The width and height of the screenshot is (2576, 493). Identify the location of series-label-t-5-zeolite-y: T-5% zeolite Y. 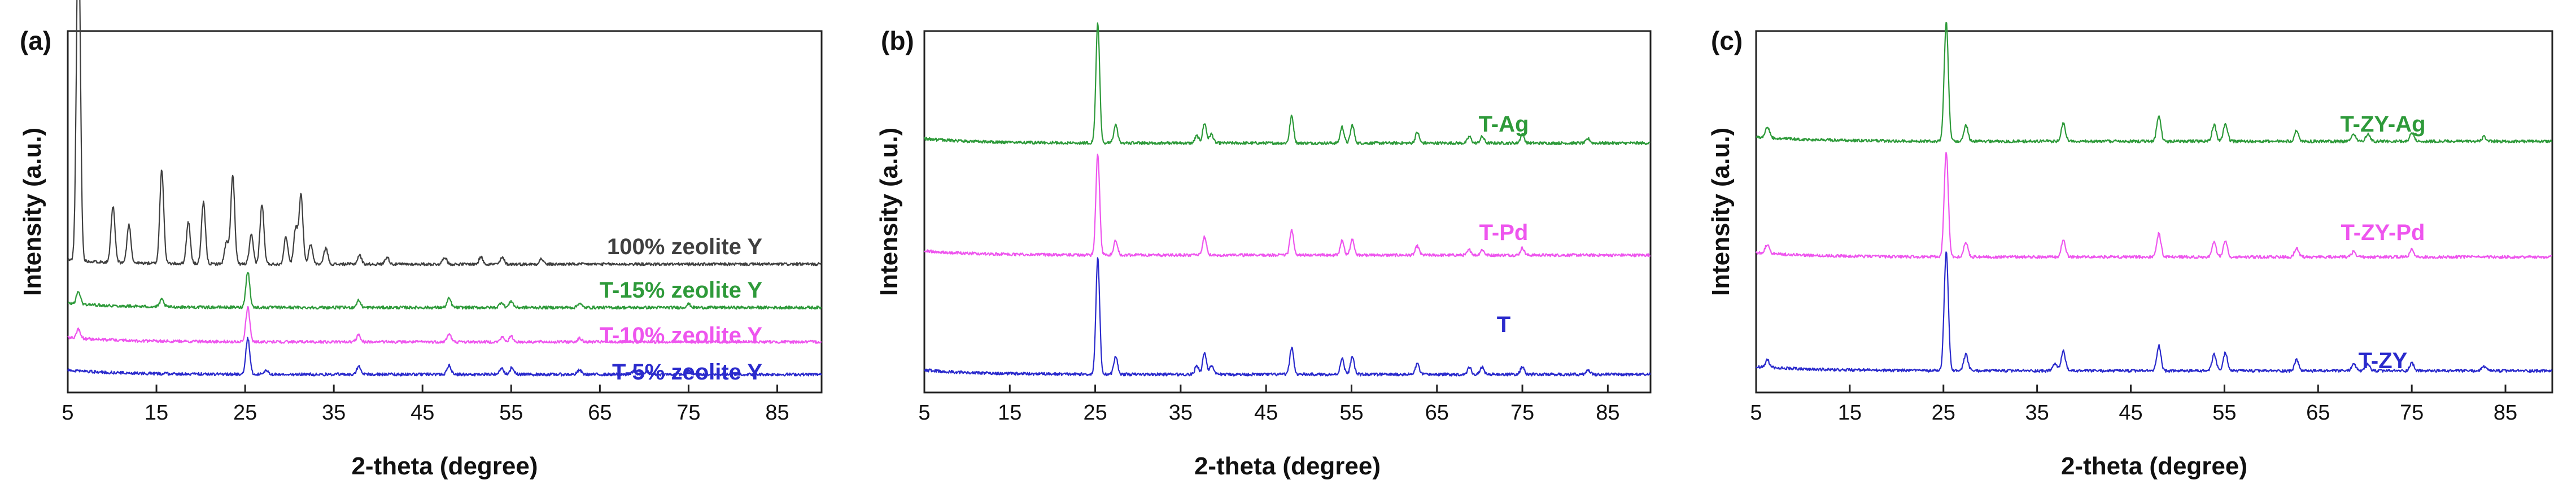
(687, 372).